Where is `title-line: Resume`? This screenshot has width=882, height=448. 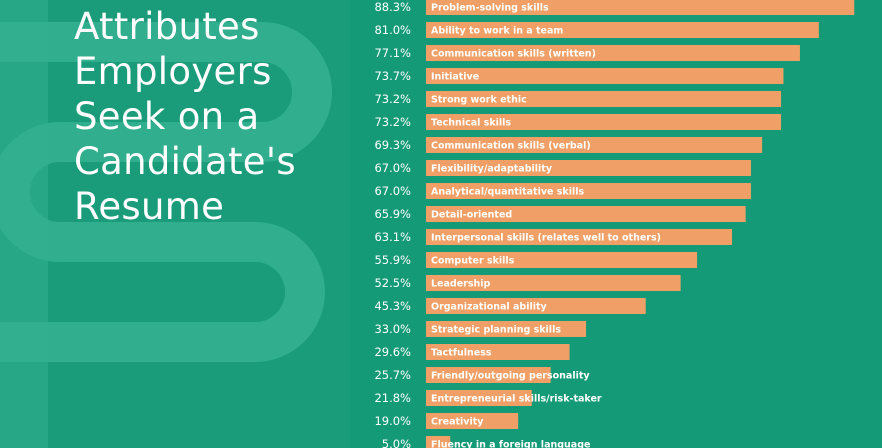 title-line: Resume is located at coordinates (149, 206).